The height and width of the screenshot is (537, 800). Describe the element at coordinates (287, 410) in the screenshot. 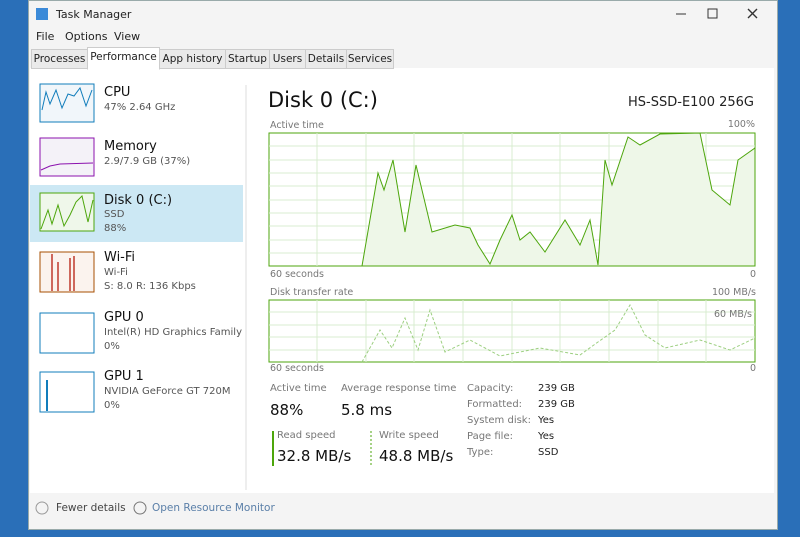

I see `stat-value: 88%` at that location.